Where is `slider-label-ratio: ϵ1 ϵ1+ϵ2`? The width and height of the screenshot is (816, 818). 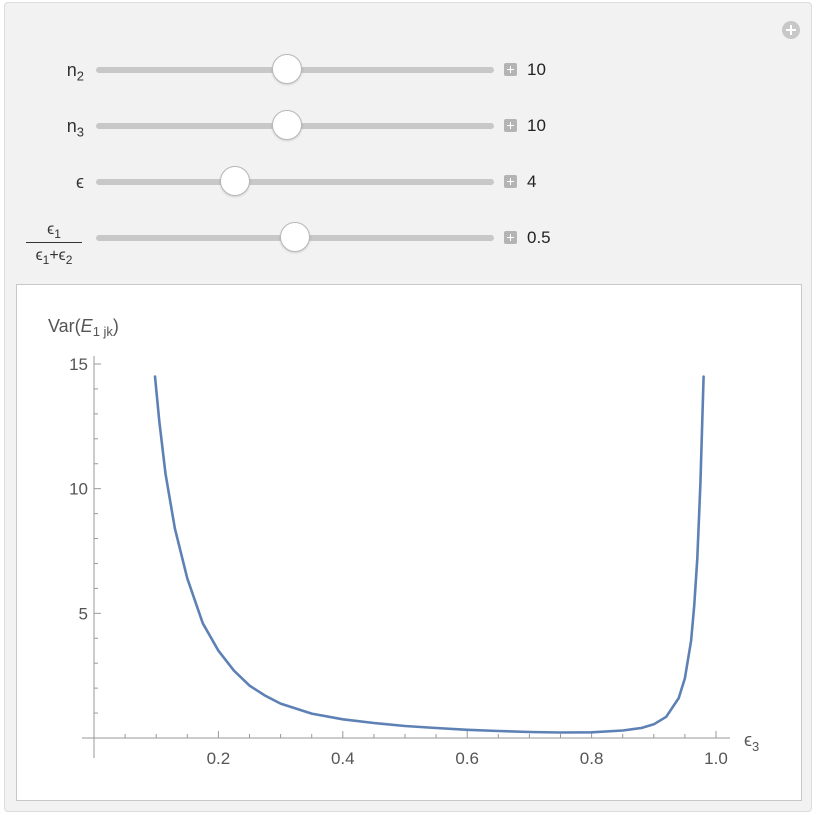 slider-label-ratio: ϵ1 ϵ1+ϵ2 is located at coordinates (54, 244).